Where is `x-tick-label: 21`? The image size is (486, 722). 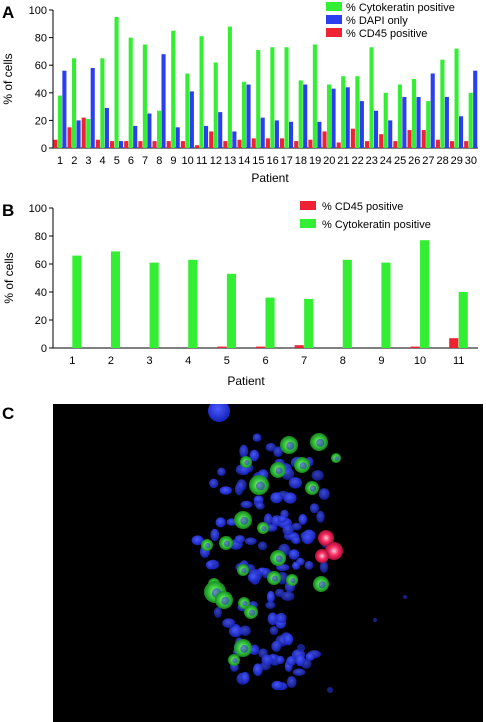
x-tick-label: 21 is located at coordinates (343, 161).